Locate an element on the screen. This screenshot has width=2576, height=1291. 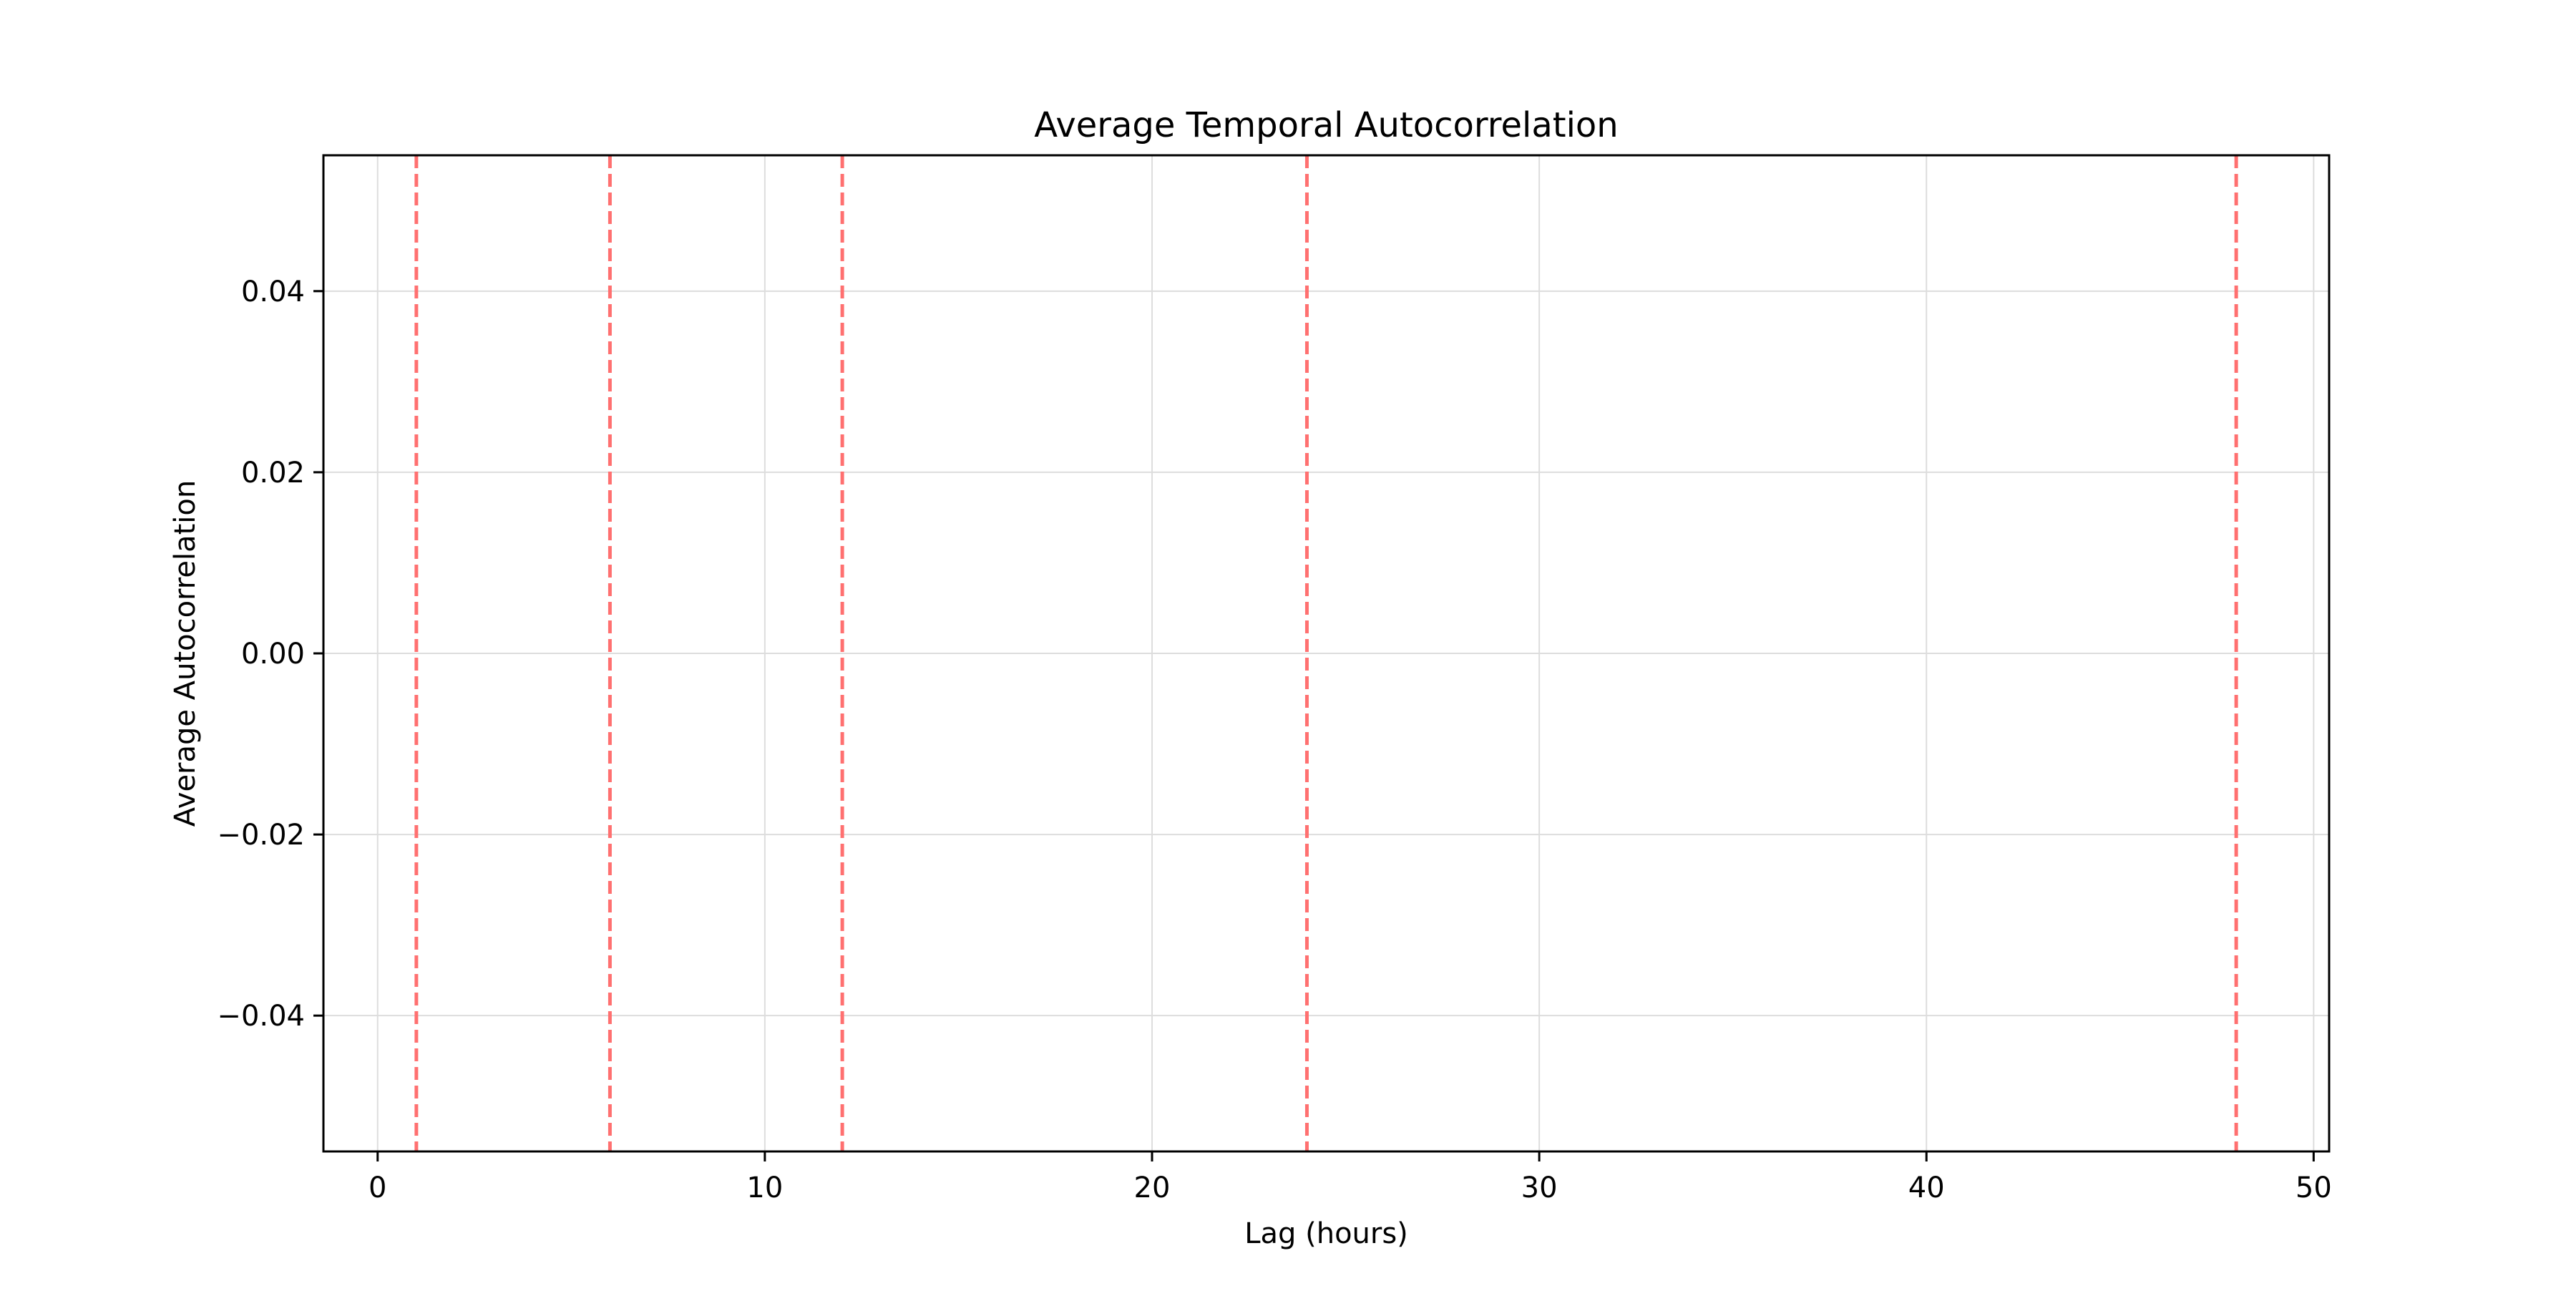
y-tick-label: −0.02 is located at coordinates (261, 835).